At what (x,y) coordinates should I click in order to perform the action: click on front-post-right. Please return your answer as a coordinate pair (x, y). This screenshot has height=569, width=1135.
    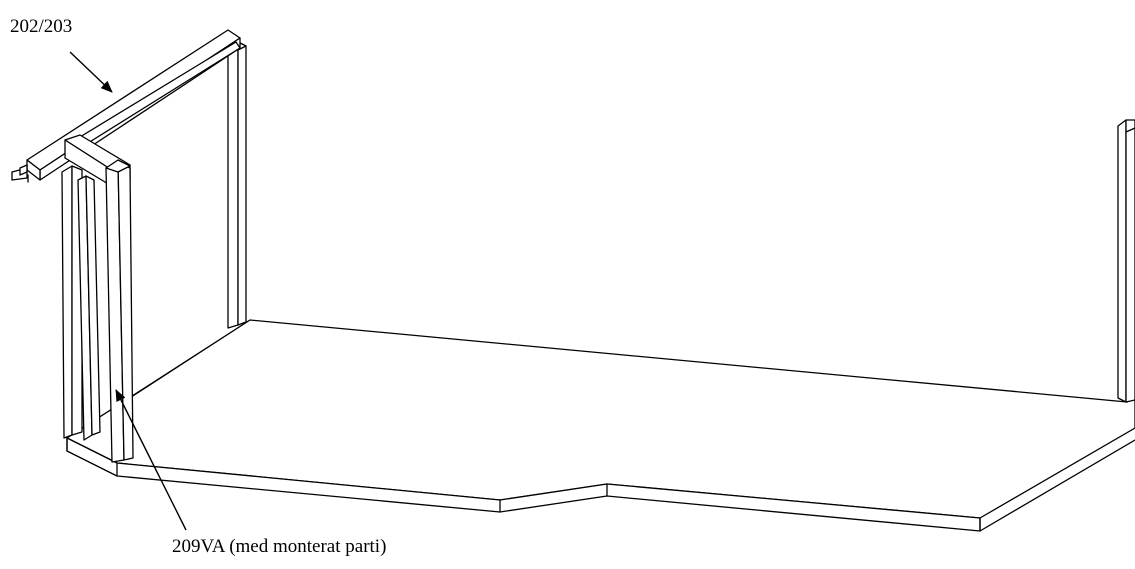
    Looking at the image, I should click on (119, 311).